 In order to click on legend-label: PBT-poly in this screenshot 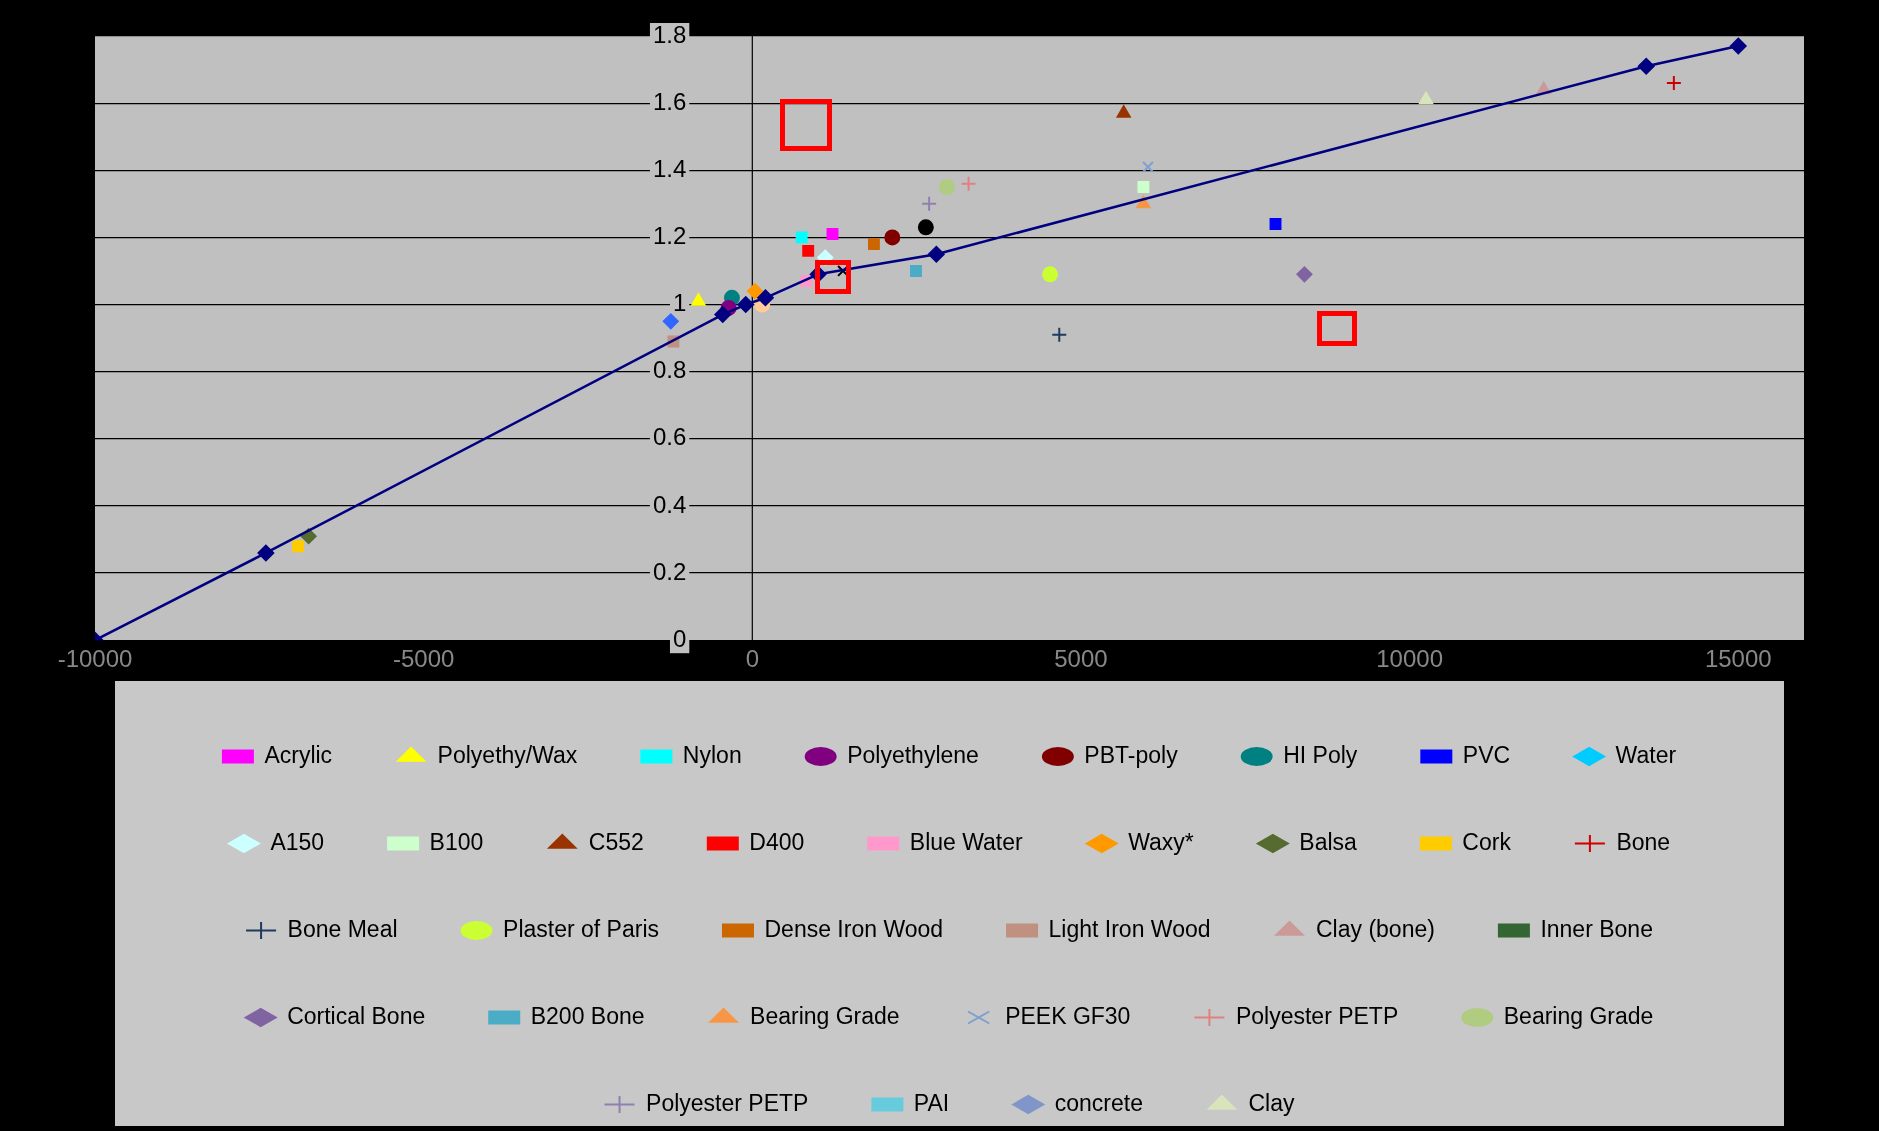, I will do `click(1131, 754)`.